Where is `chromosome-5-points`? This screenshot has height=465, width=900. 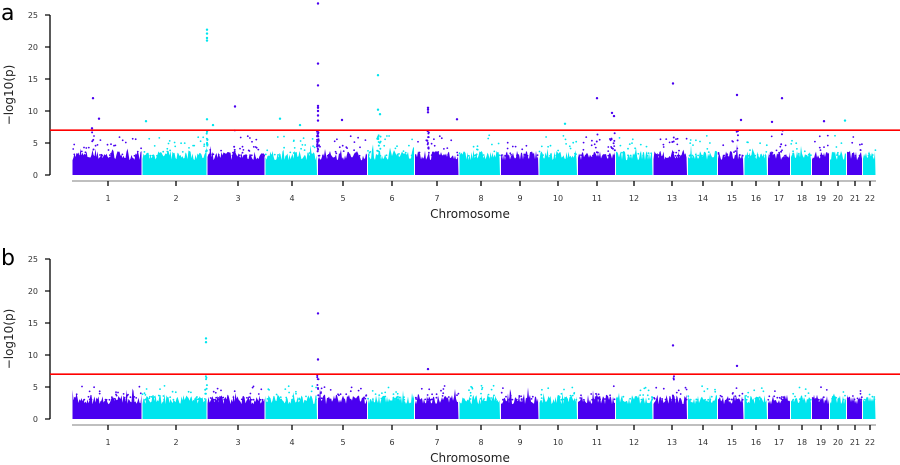
chromosome-5-points is located at coordinates (342, 155).